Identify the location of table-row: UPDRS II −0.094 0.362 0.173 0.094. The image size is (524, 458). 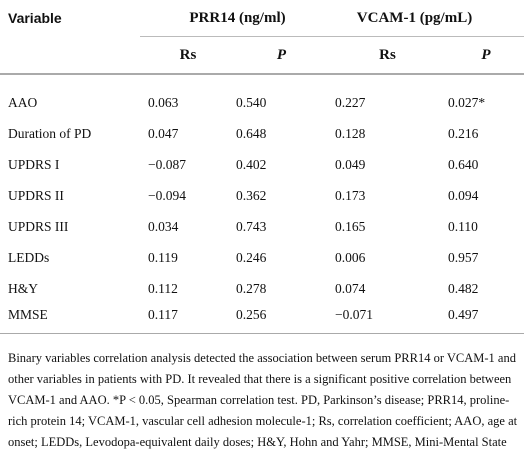
(262, 195).